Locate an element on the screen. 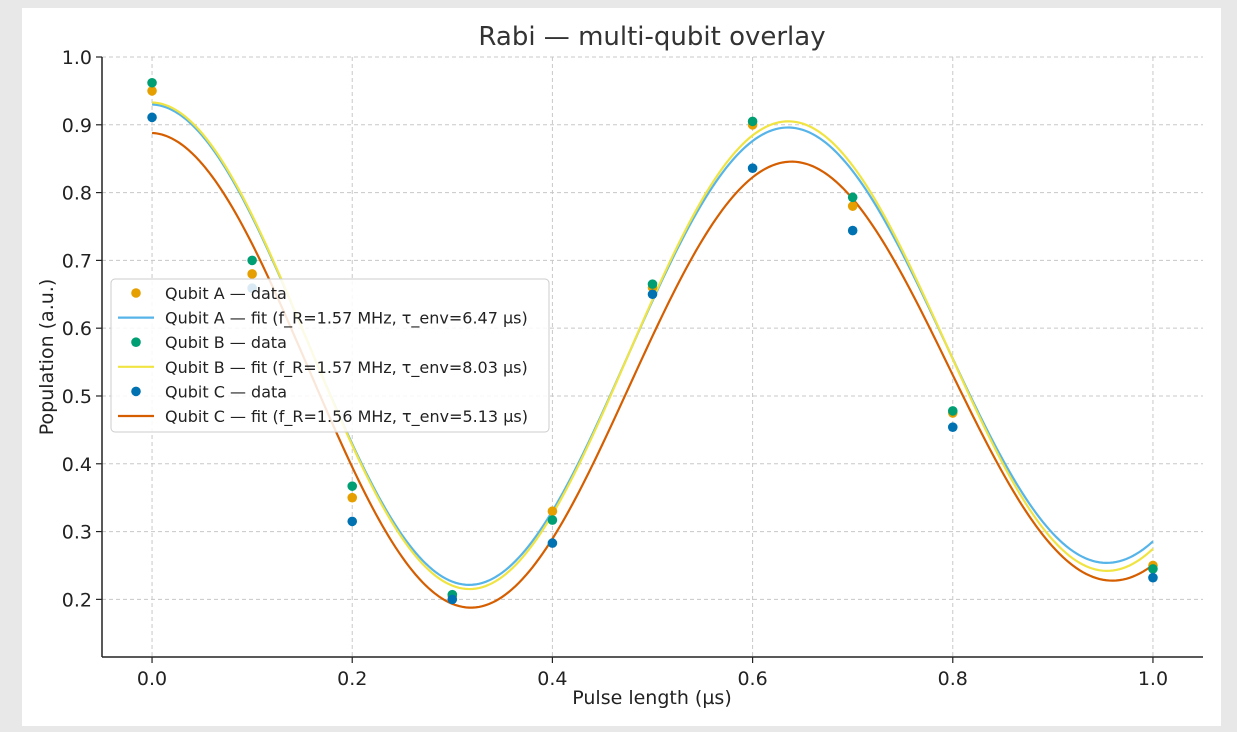 This screenshot has width=1237, height=732. y-tick-label: 0.6 is located at coordinates (77, 329).